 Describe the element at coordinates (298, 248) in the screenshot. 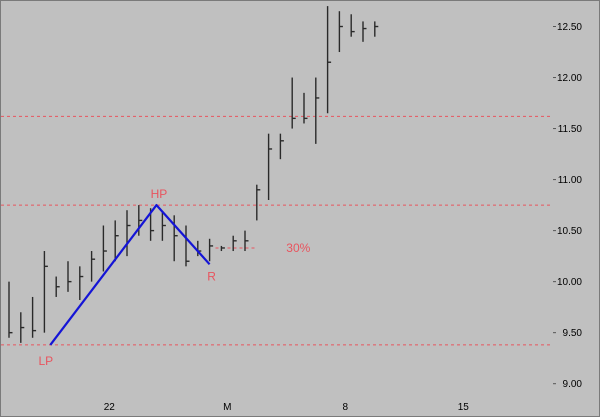

I see `annotation-3: 30%` at that location.